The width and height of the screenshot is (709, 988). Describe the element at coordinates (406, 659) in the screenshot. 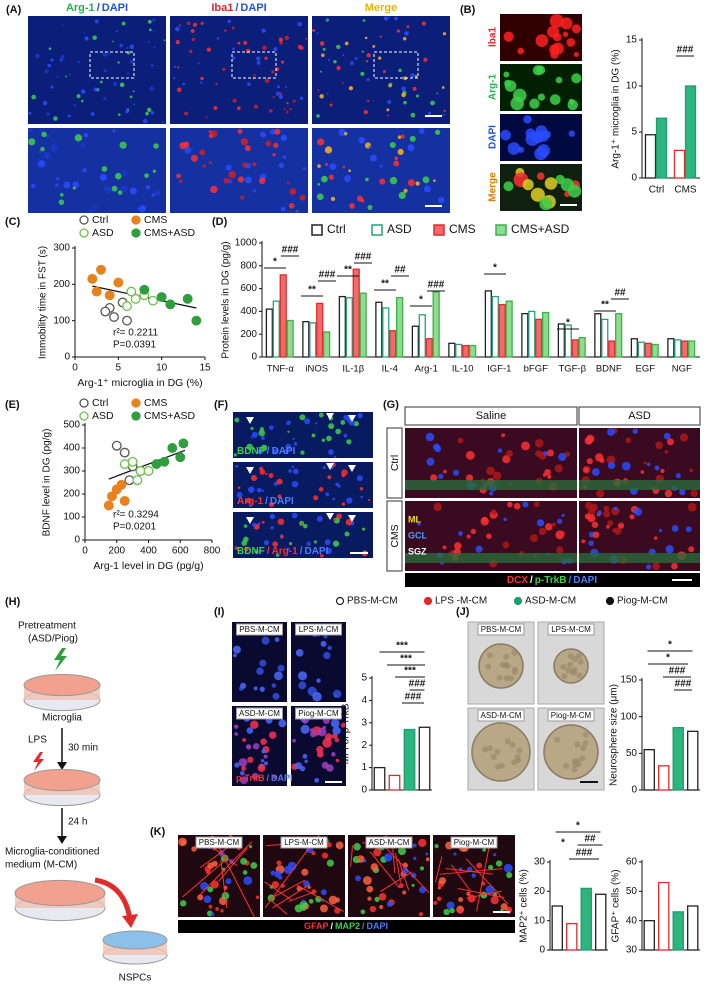

I see `significance: ***` at that location.